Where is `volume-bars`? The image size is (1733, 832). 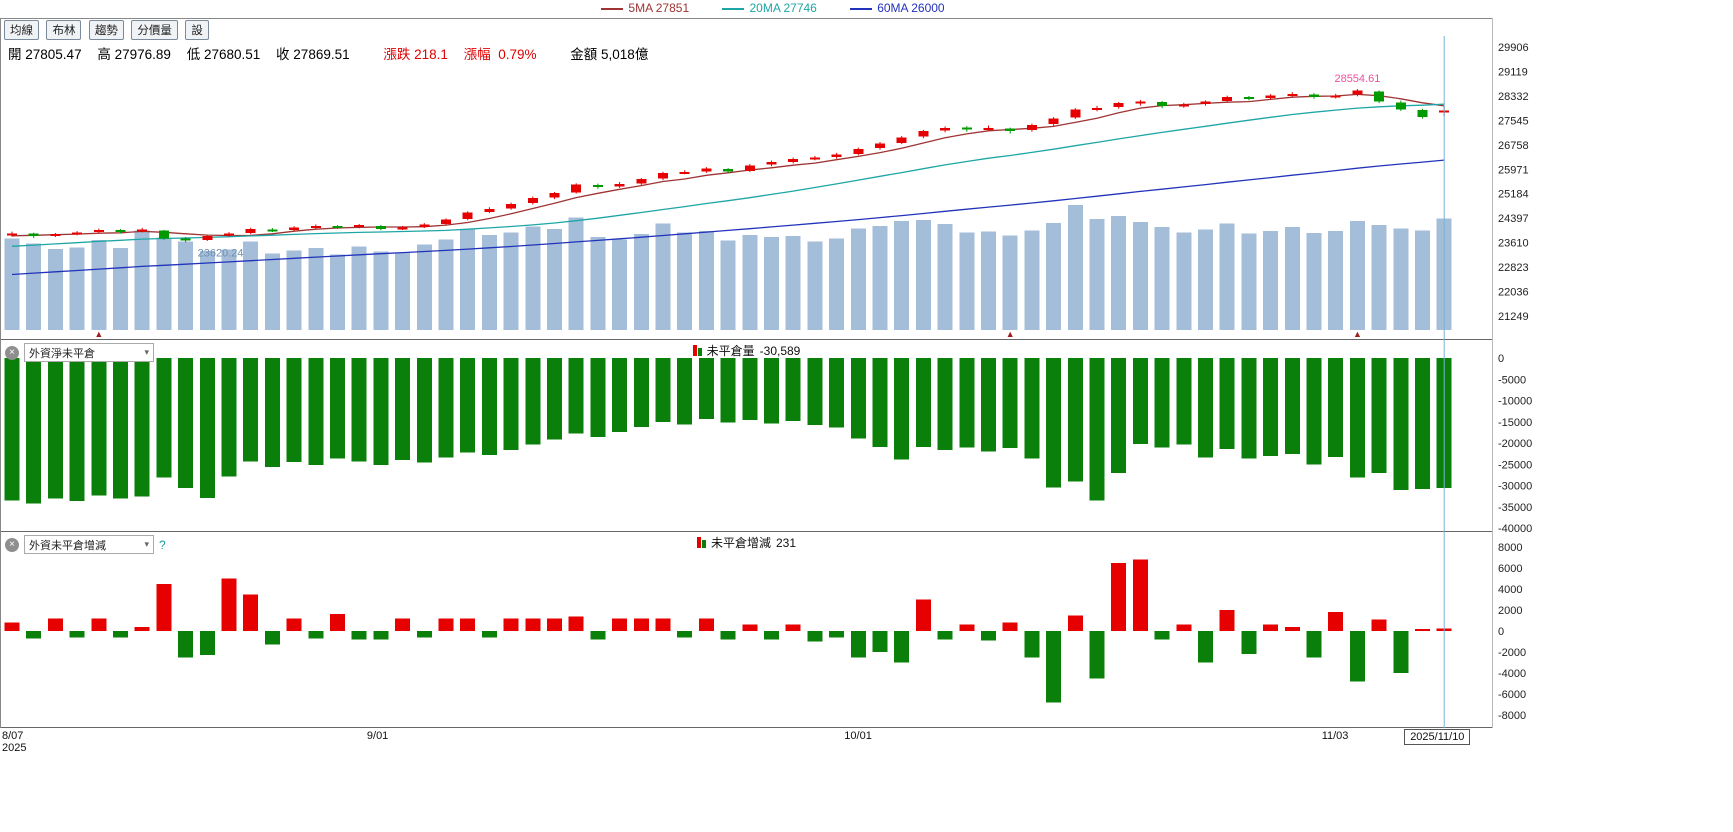 volume-bars is located at coordinates (728, 267).